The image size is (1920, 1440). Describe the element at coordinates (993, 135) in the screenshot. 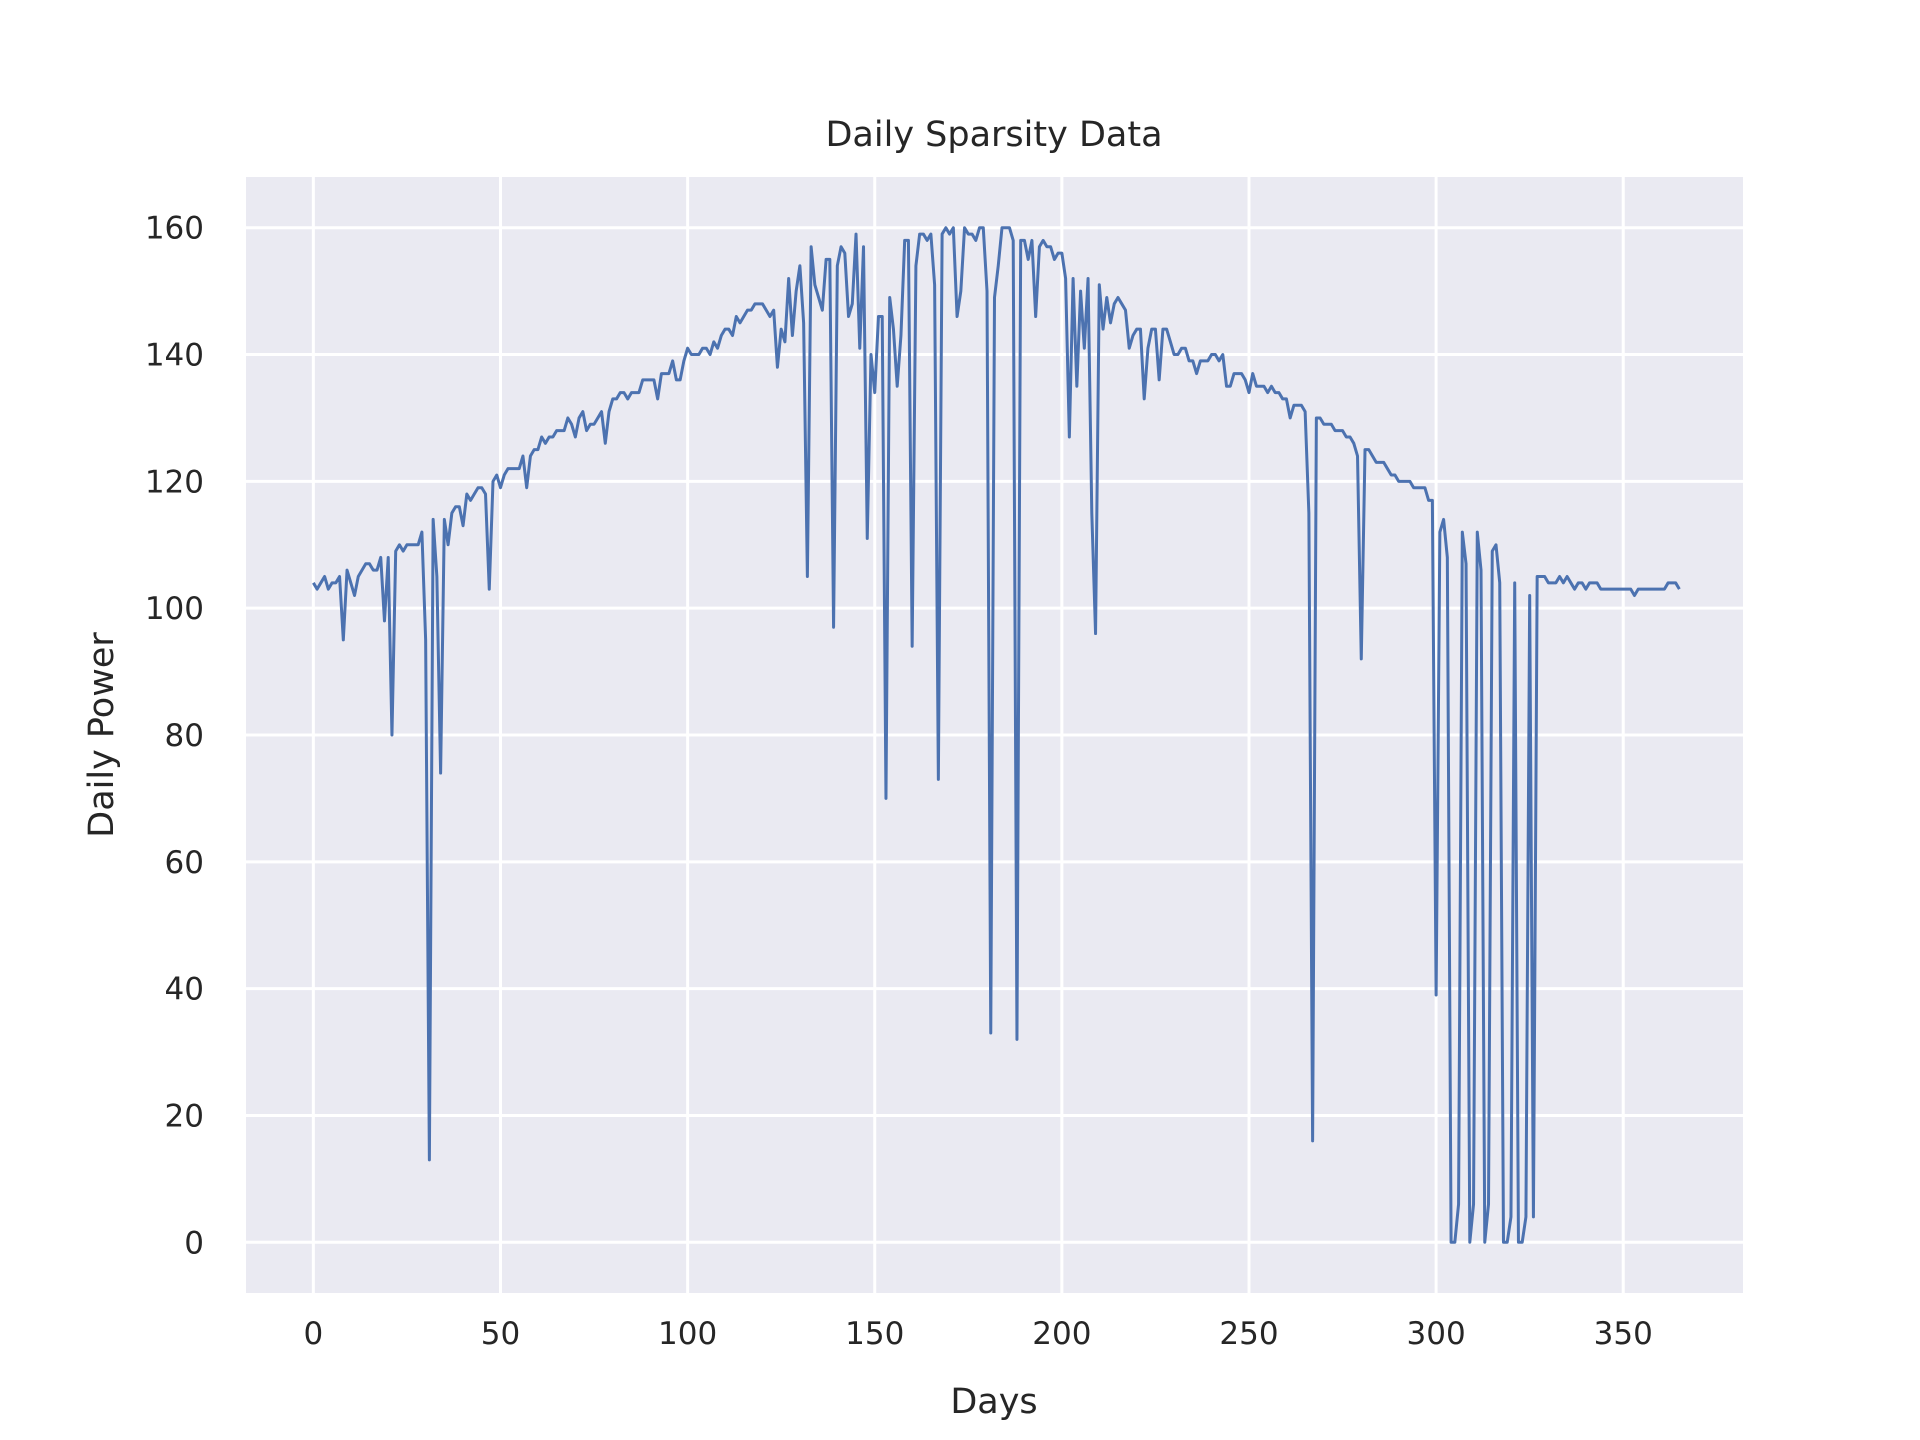

I see `chart-title: Daily Sparsity Data` at that location.